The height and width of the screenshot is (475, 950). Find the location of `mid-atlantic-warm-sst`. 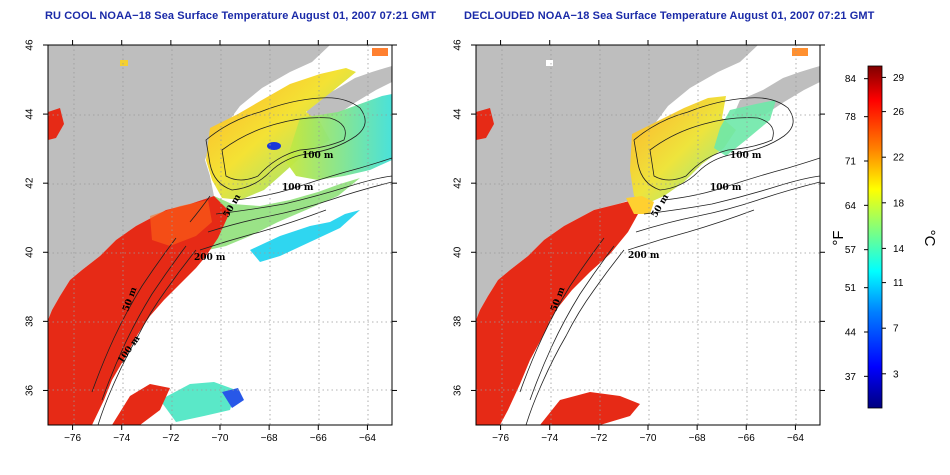

mid-atlantic-warm-sst is located at coordinates (558, 311).